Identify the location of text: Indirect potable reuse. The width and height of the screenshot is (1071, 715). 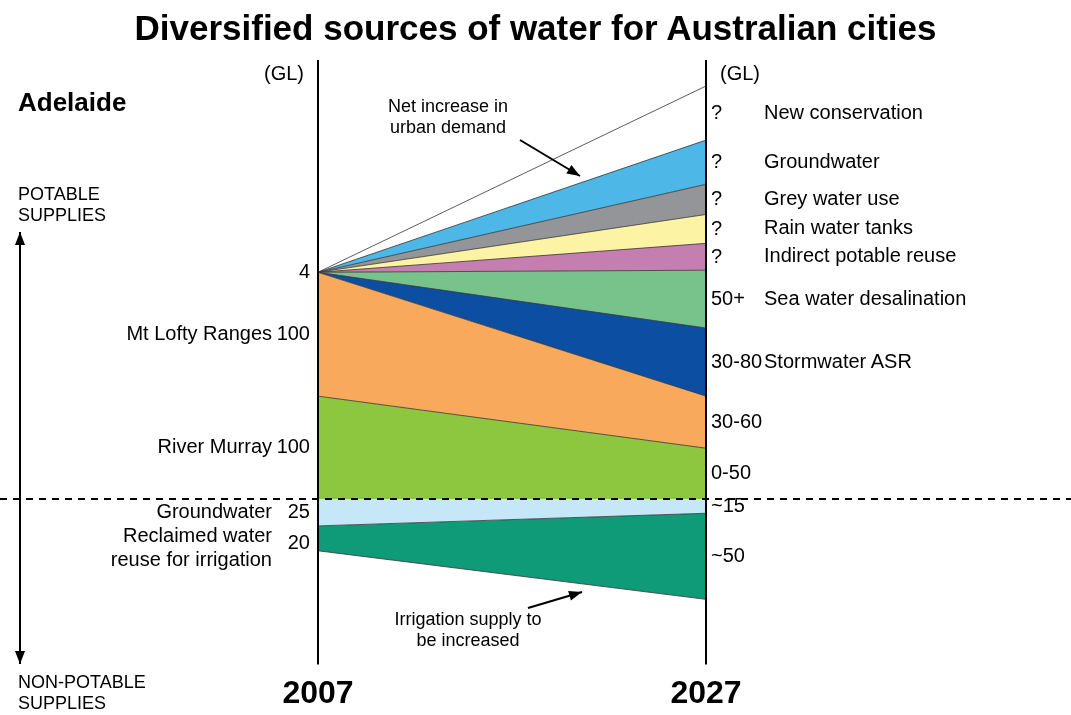
(860, 255).